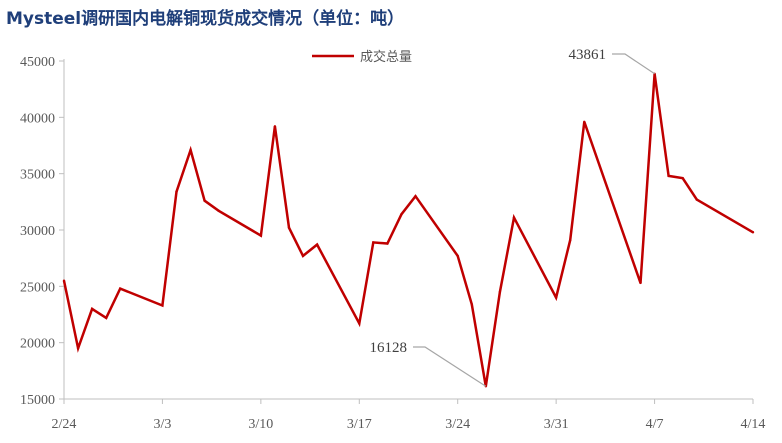 The image size is (782, 443). What do you see at coordinates (386, 57) in the screenshot?
I see `legend-label: 成交总量` at bounding box center [386, 57].